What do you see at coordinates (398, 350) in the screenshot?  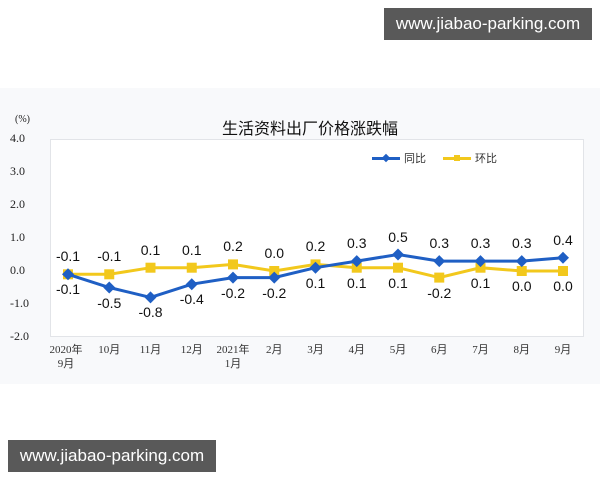 I see `x-tick-label: 5月` at bounding box center [398, 350].